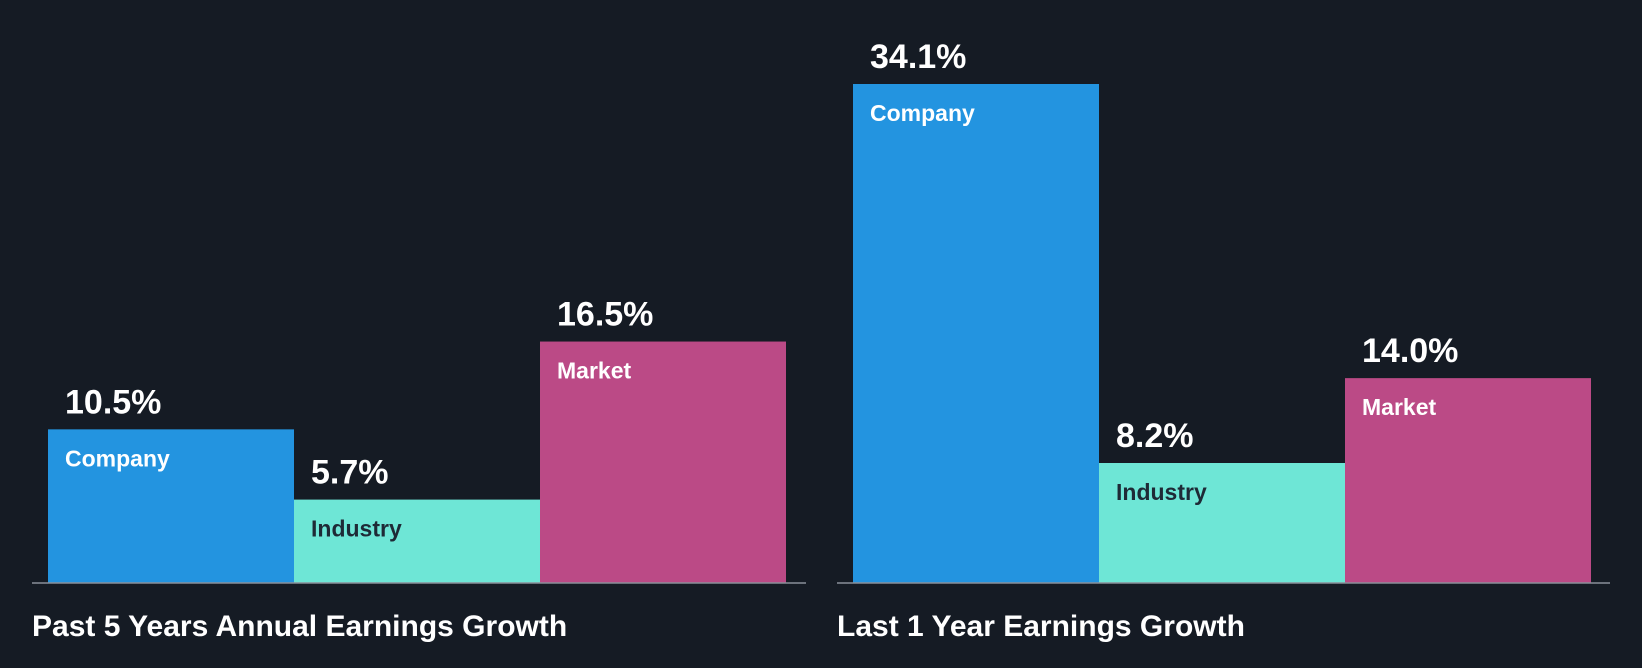  I want to click on chart-title: Past 5 Years Annual Earnings Growth, so click(299, 626).